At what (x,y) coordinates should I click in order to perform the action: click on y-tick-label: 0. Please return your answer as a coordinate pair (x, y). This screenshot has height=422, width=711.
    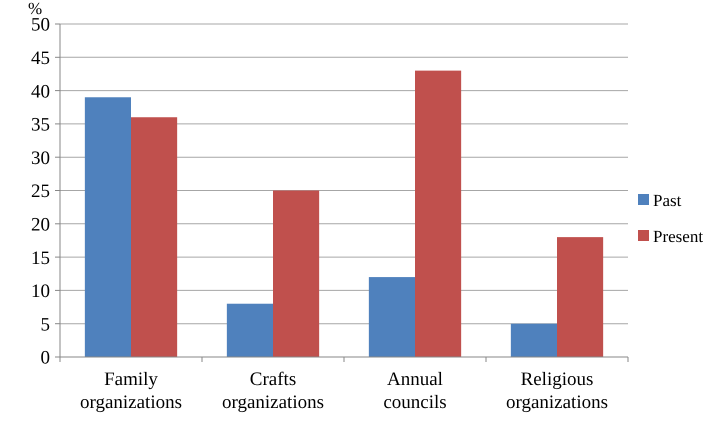
    Looking at the image, I should click on (45, 358).